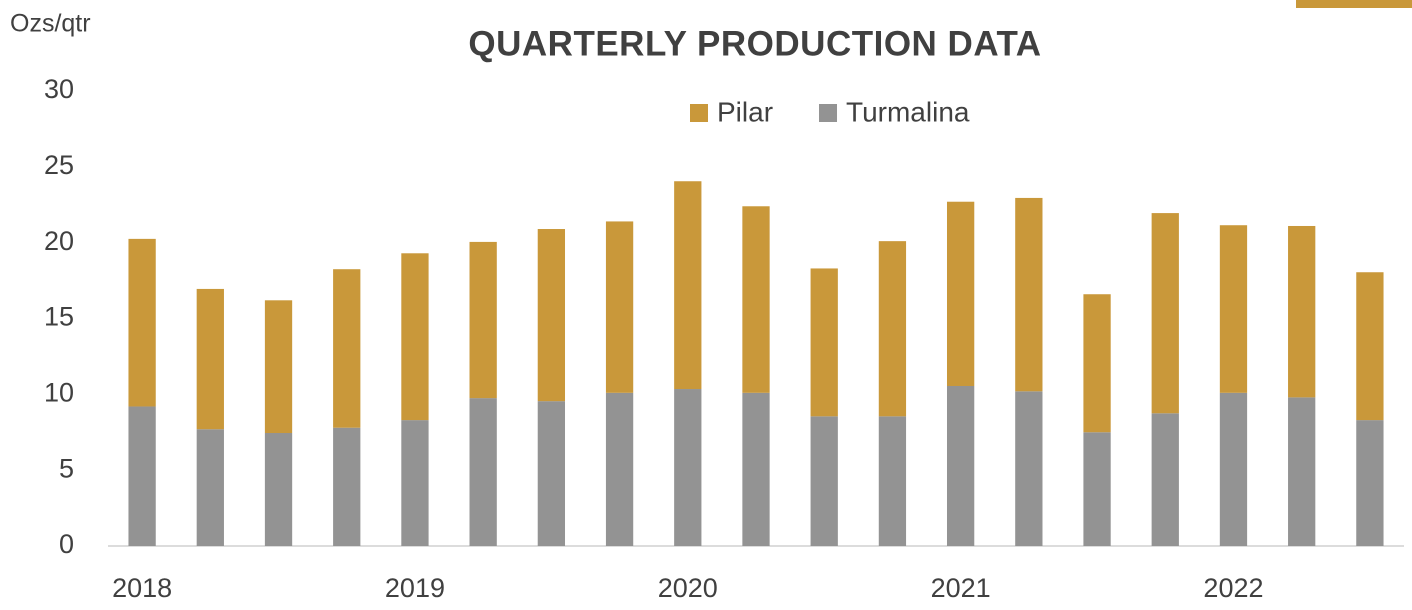  What do you see at coordinates (59, 89) in the screenshot?
I see `y-tick-label: 30` at bounding box center [59, 89].